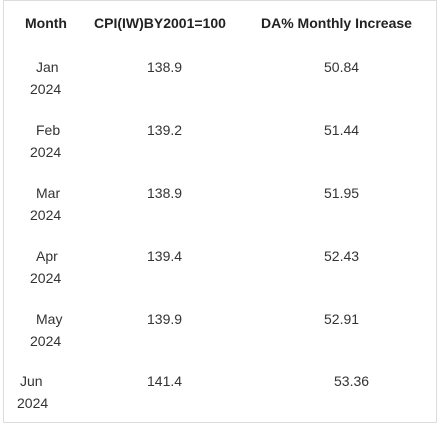 The height and width of the screenshot is (433, 442). I want to click on table-row: Apr 2024 139.4 52.43, so click(221, 276).